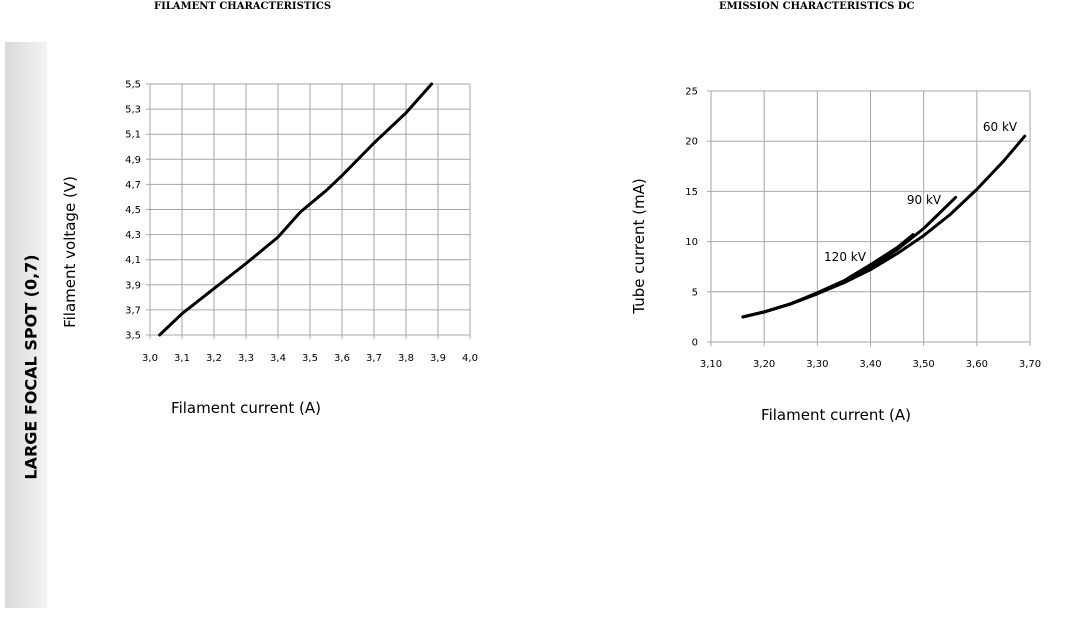 This screenshot has height=620, width=1068. Describe the element at coordinates (246, 408) in the screenshot. I see `chart0-x-axis-label: Filament current (A)` at that location.